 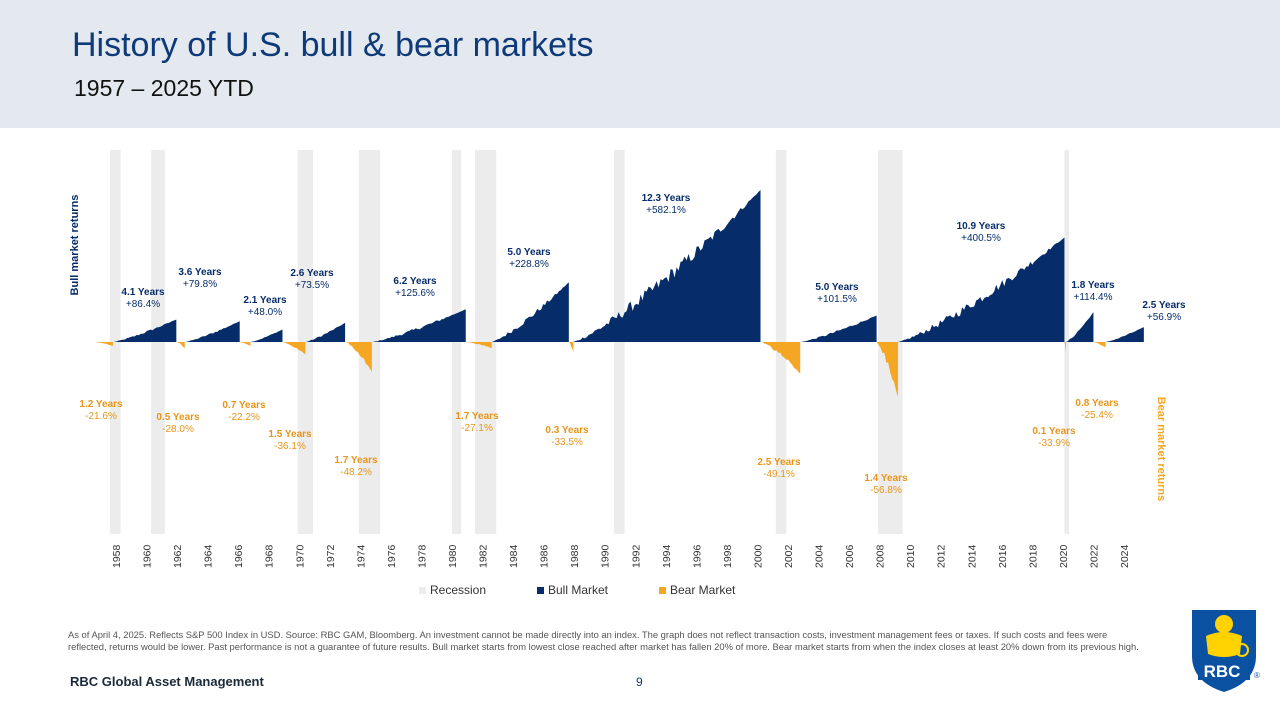 I want to click on bear-market-duration-label: 0.8 Years, so click(x=1097, y=403).